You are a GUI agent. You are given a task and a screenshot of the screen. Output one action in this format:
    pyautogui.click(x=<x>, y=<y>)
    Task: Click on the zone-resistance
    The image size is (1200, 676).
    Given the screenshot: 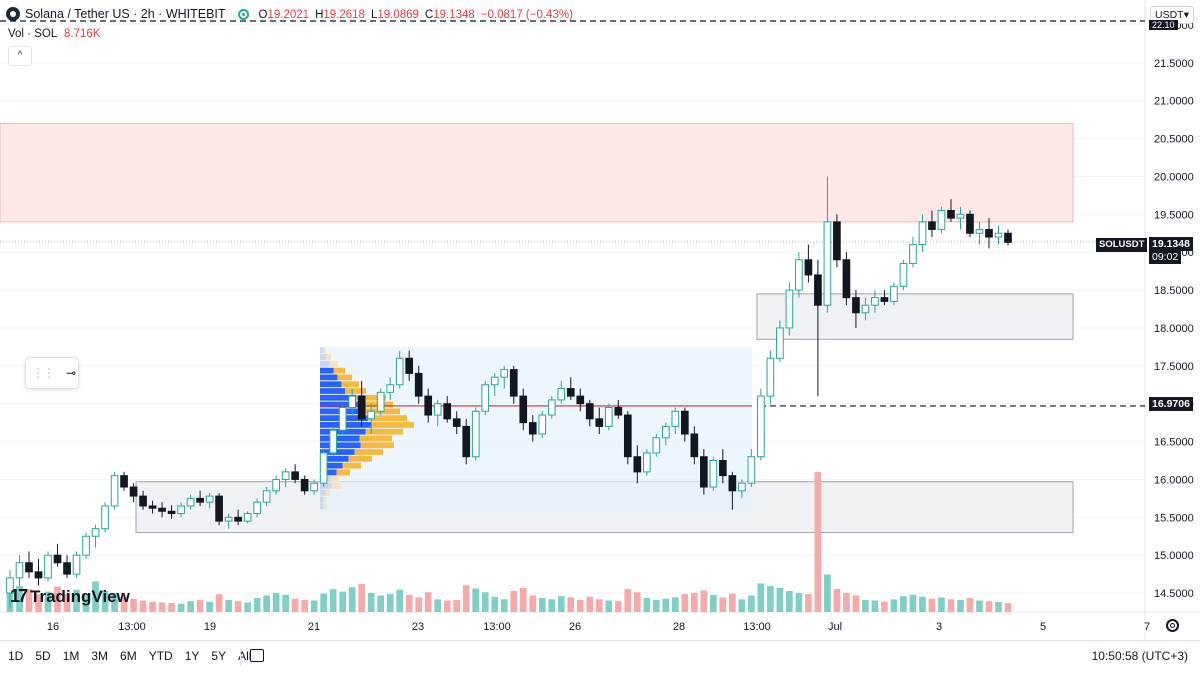 What is the action you would take?
    pyautogui.click(x=537, y=172)
    